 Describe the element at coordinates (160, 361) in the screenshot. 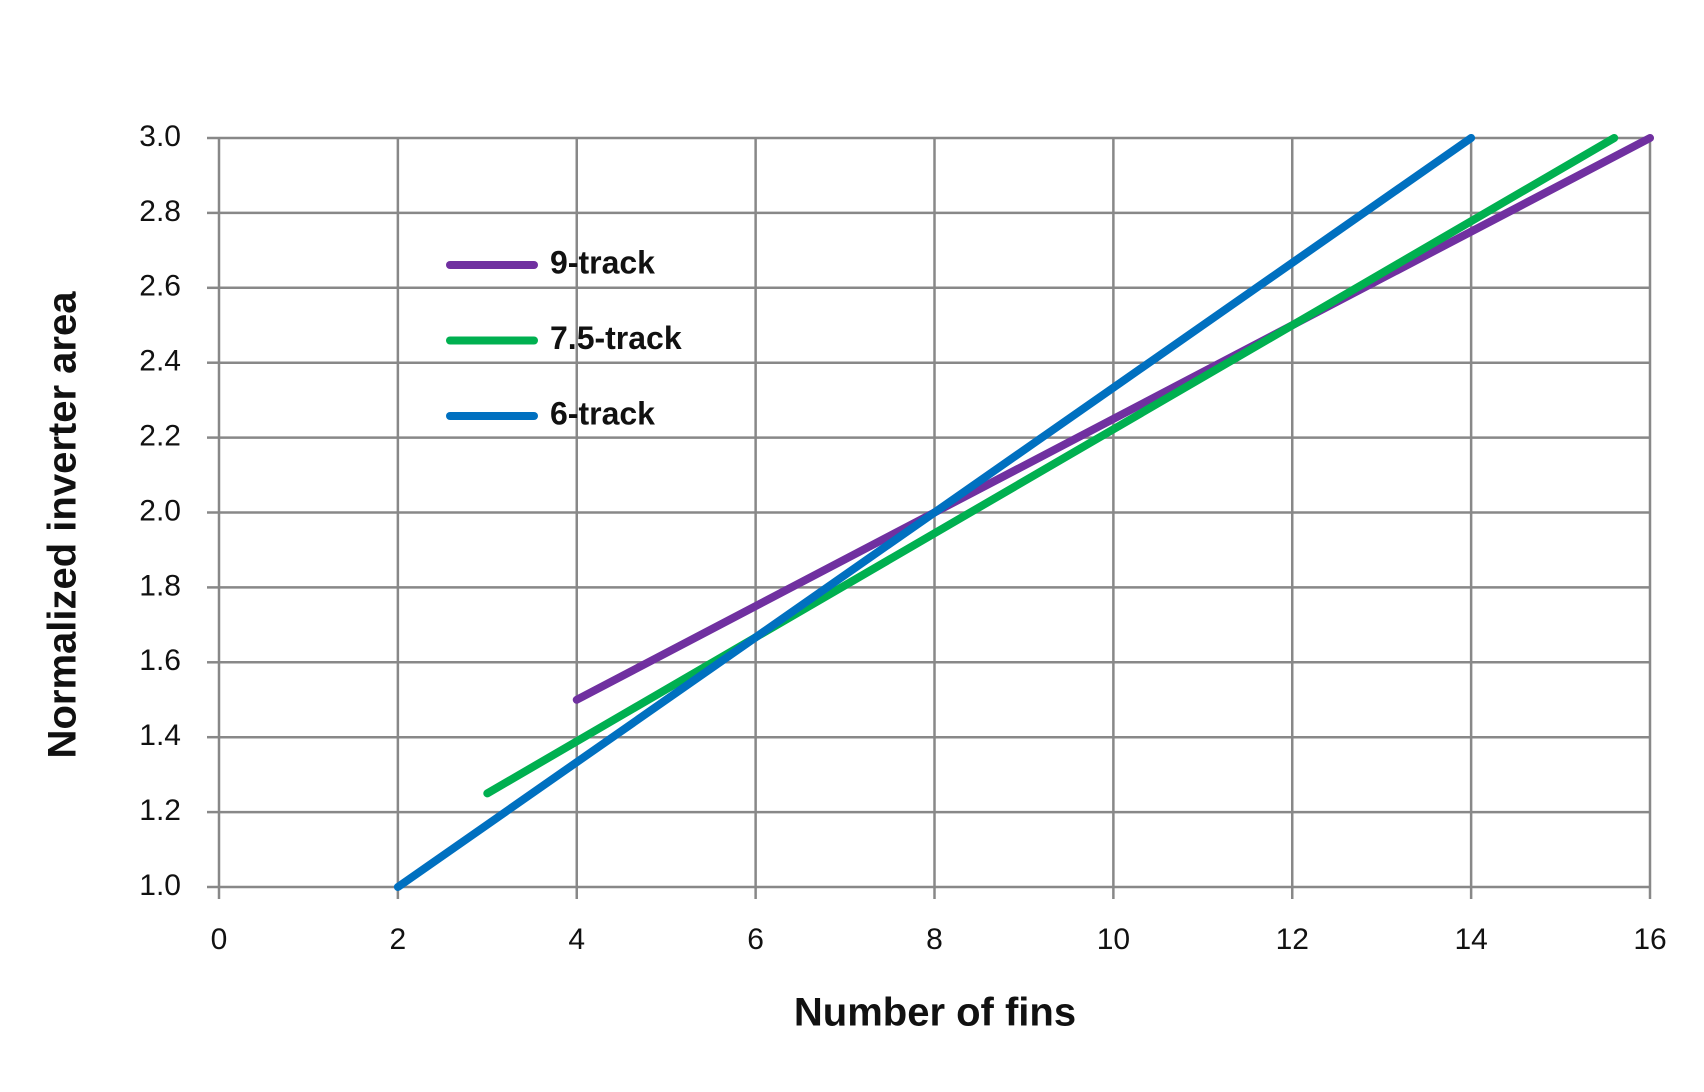

I see `y-tick-label: 2.4` at that location.